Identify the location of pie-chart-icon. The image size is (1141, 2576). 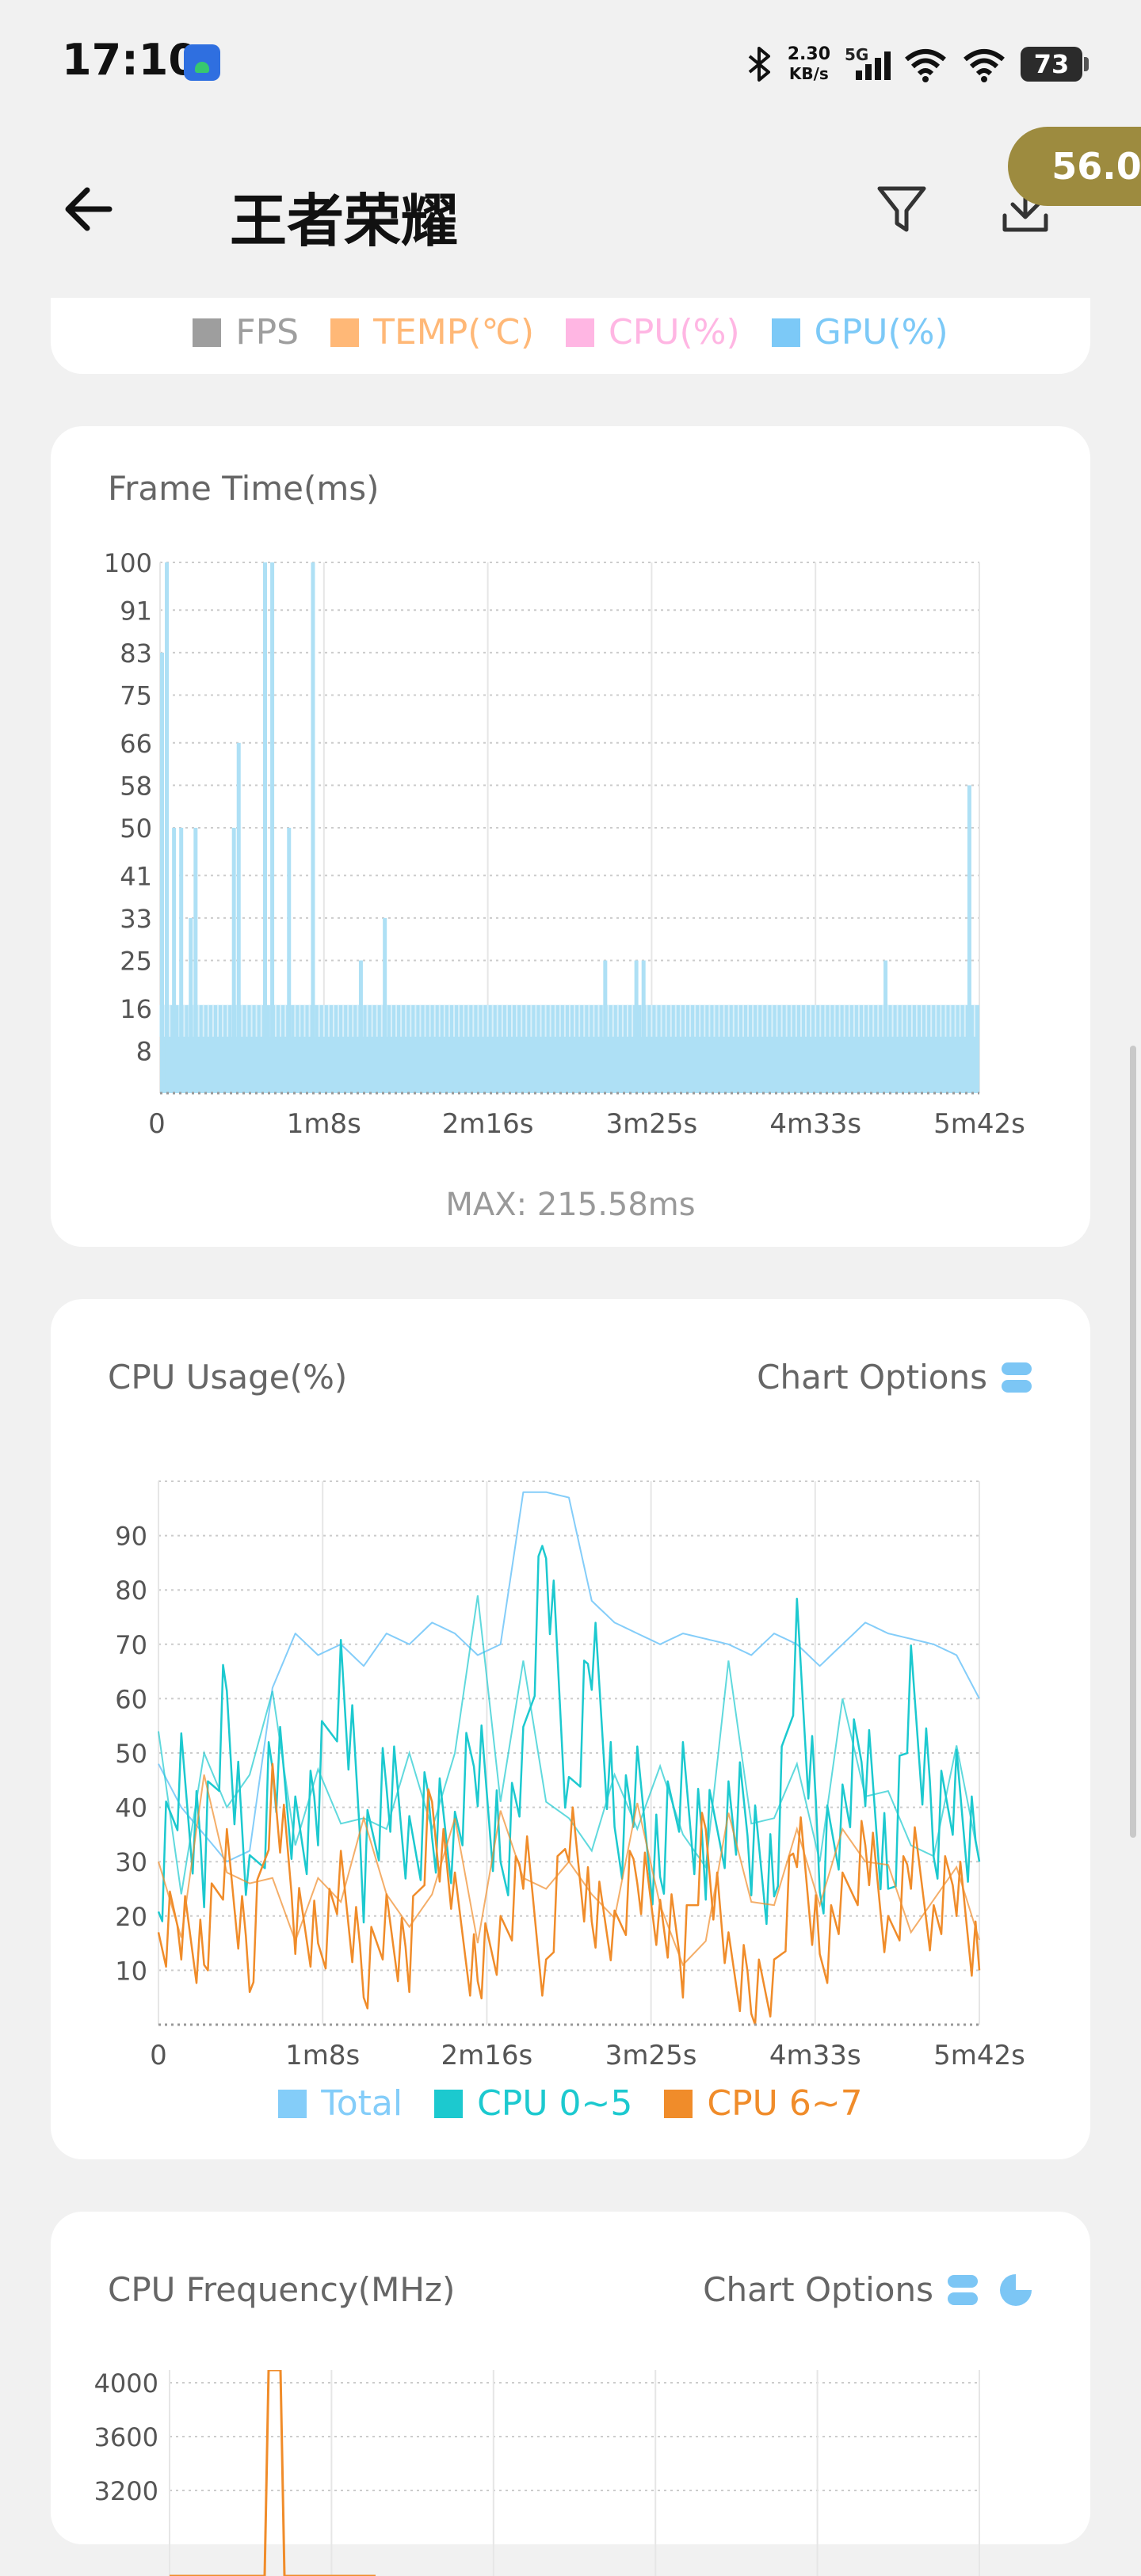
(1016, 2289).